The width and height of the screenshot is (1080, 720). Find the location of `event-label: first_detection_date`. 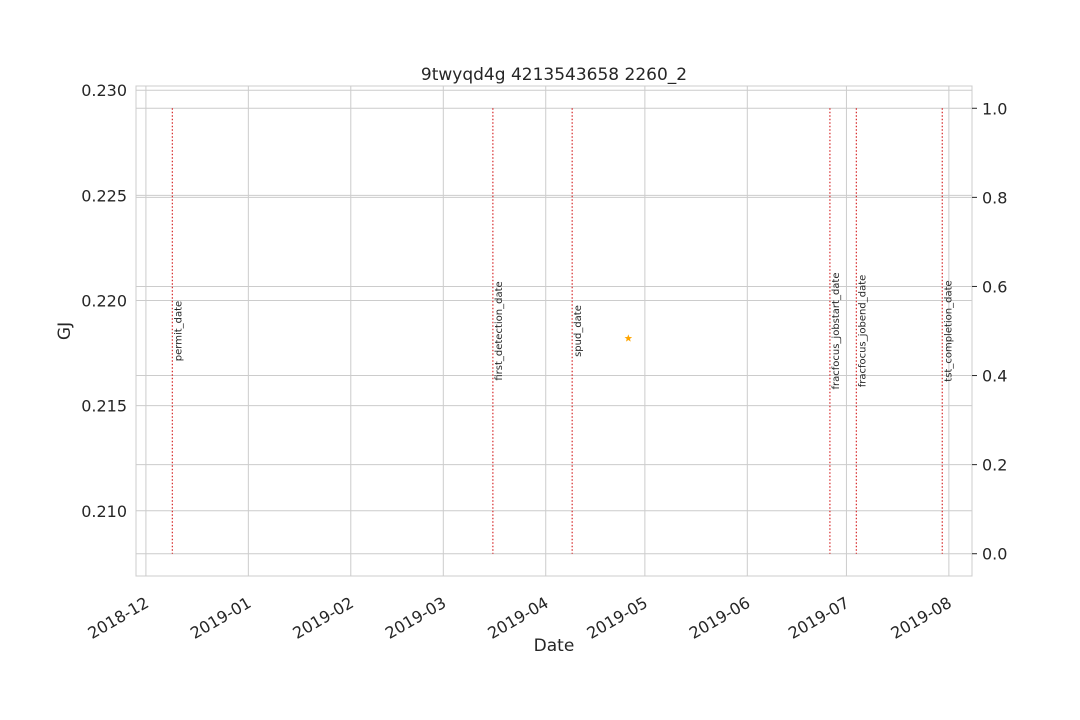

event-label: first_detection_date is located at coordinates (499, 330).